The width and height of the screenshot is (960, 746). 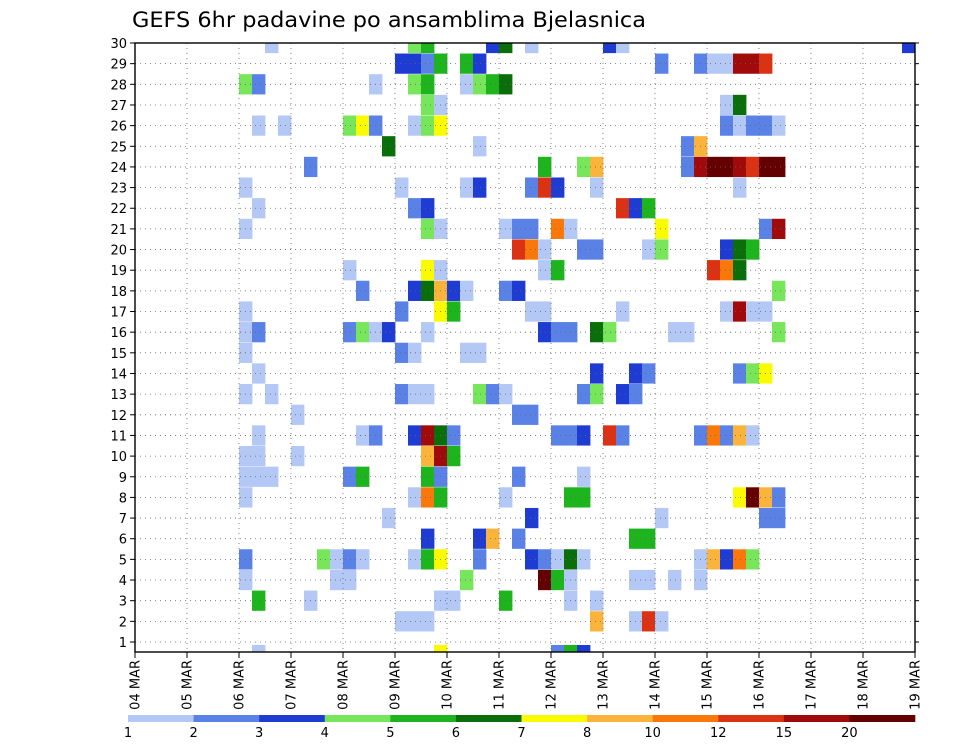 I want to click on y-tick-label: 6, so click(x=123, y=540).